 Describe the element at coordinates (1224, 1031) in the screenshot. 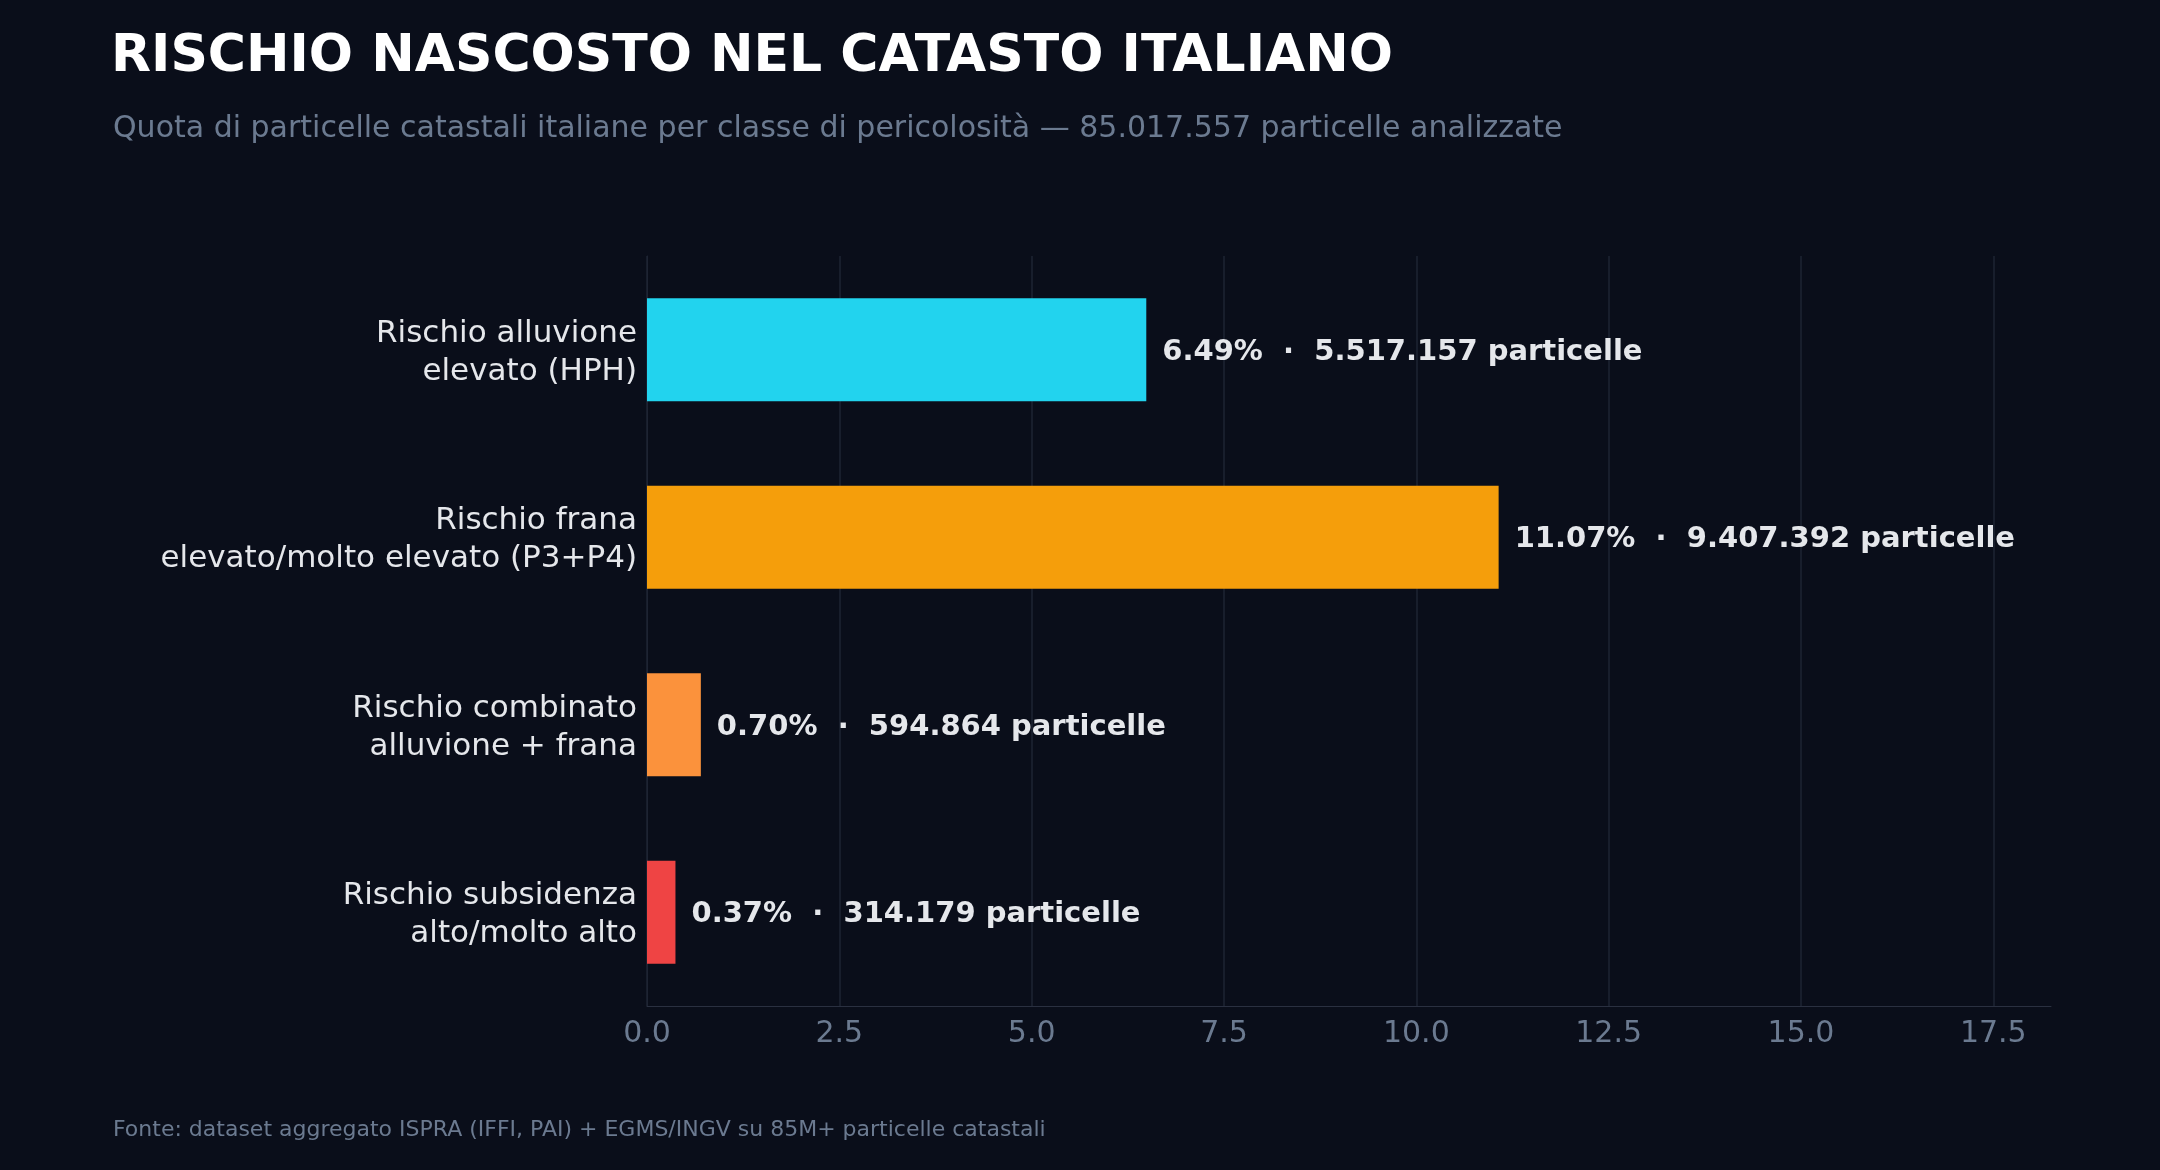

I see `x-tick-label: 7.5` at that location.